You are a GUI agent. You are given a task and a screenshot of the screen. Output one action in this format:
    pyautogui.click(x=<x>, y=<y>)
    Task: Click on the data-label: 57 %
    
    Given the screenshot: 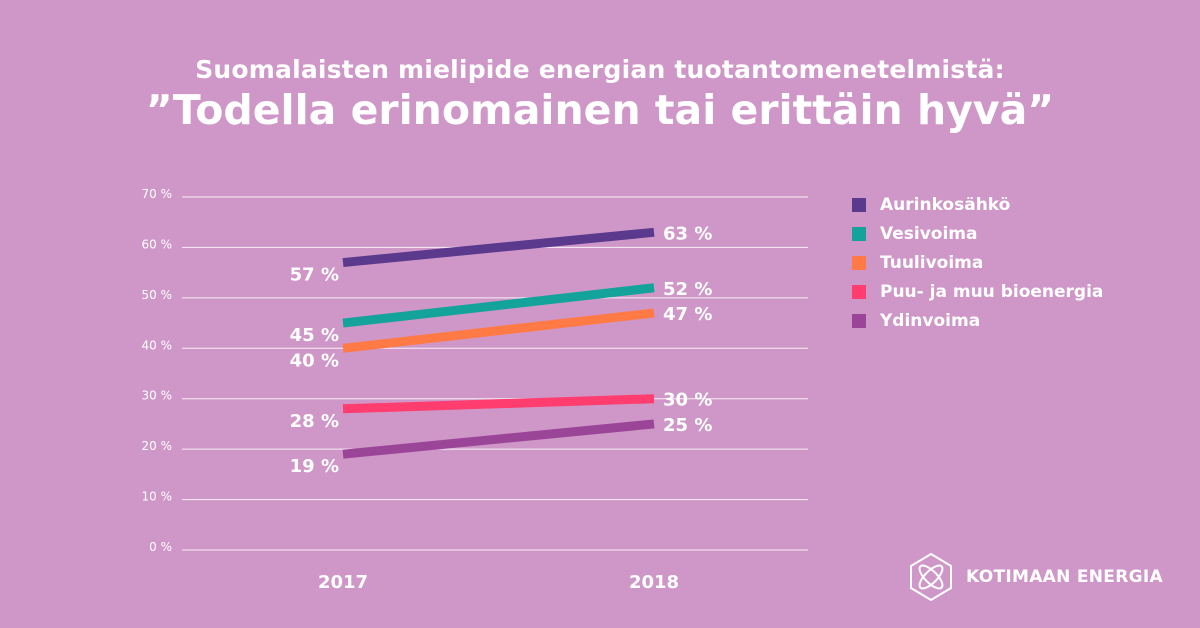 What is the action you would take?
    pyautogui.click(x=314, y=275)
    